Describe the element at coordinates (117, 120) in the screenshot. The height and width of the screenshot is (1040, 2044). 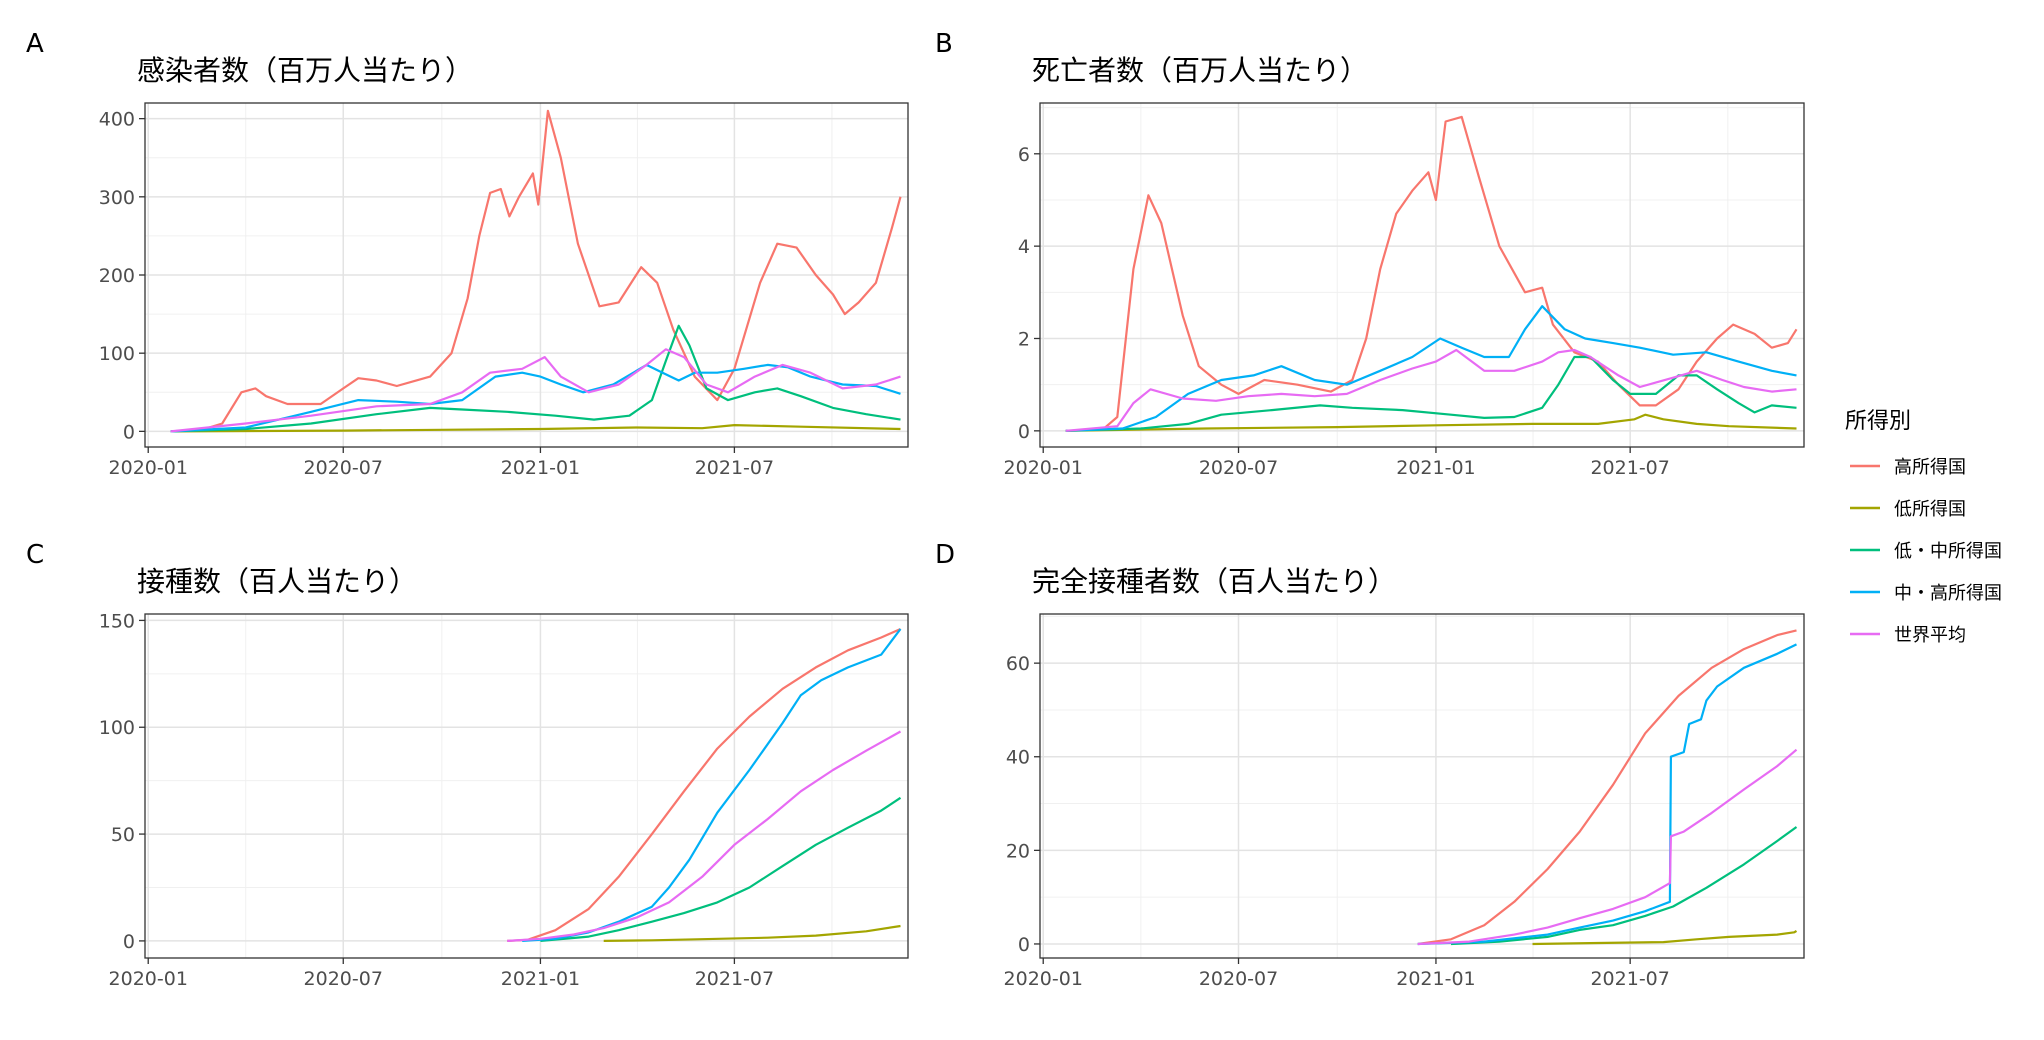
I see `y-tick-label: 400` at that location.